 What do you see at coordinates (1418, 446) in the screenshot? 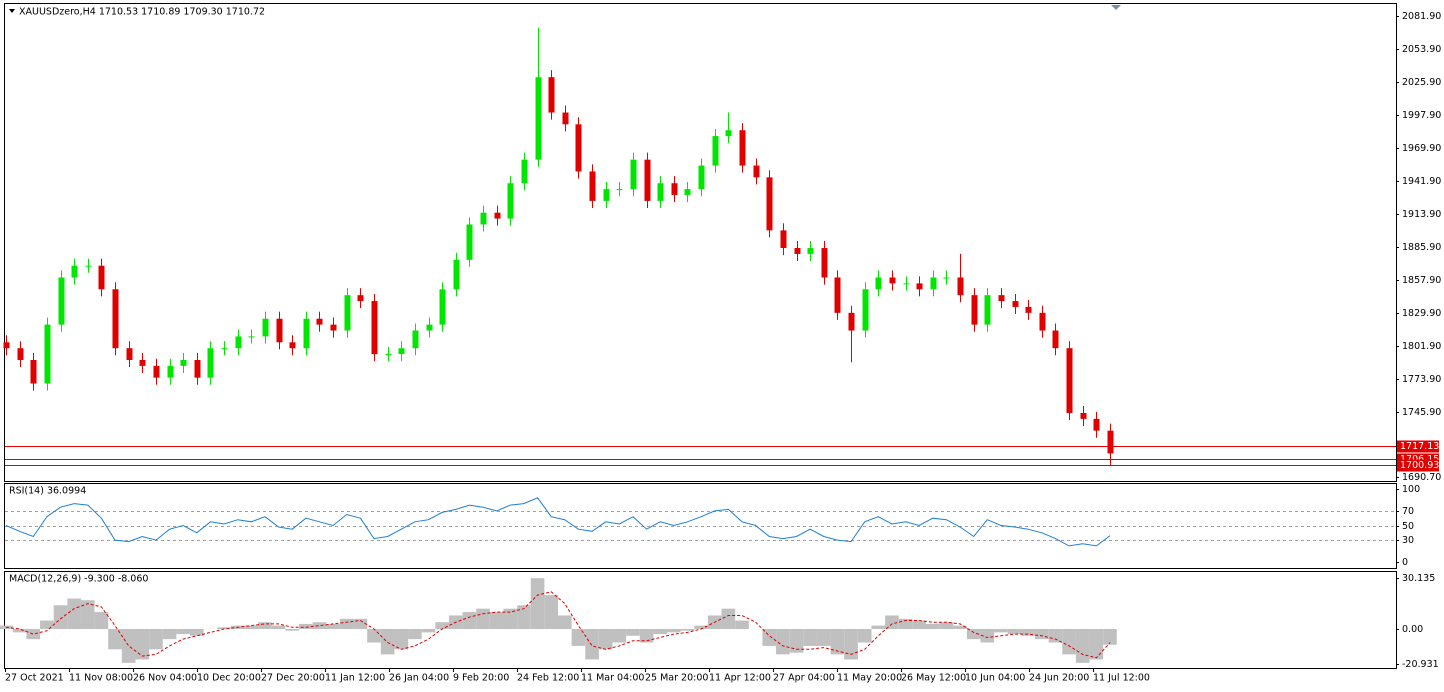
I see `price-level-box` at bounding box center [1418, 446].